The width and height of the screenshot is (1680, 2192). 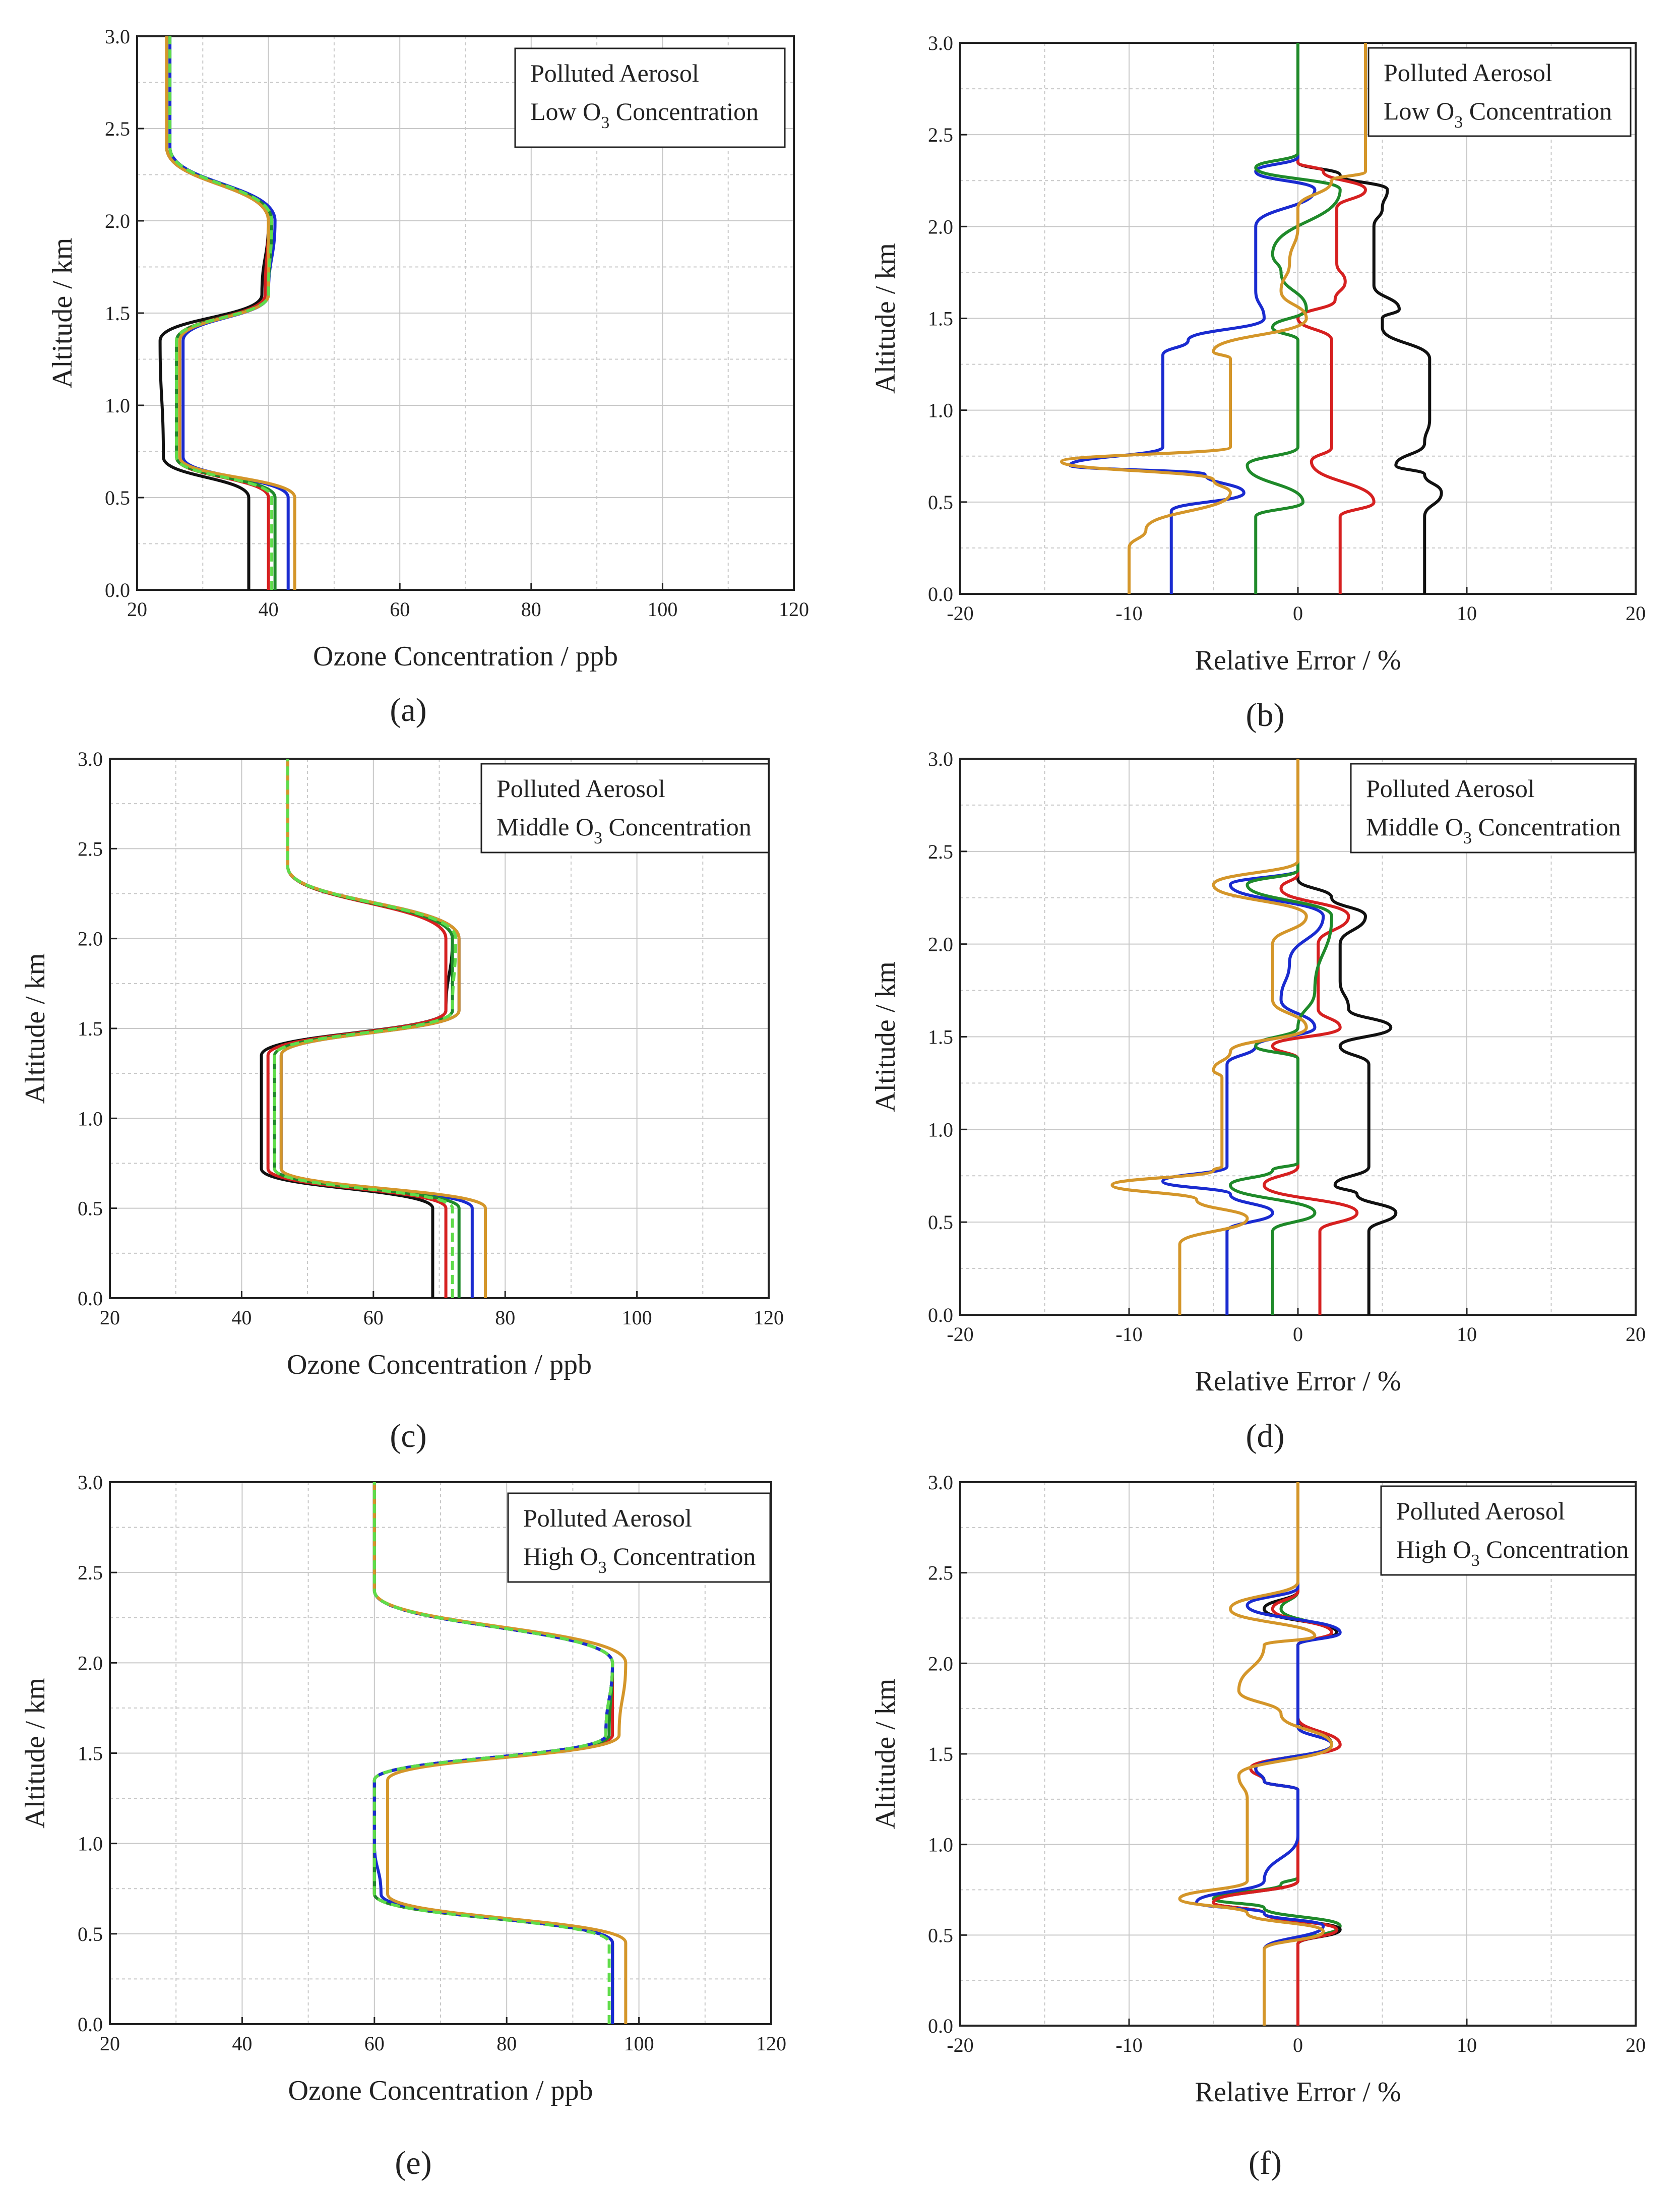 I want to click on panel-label: (f), so click(x=1265, y=2163).